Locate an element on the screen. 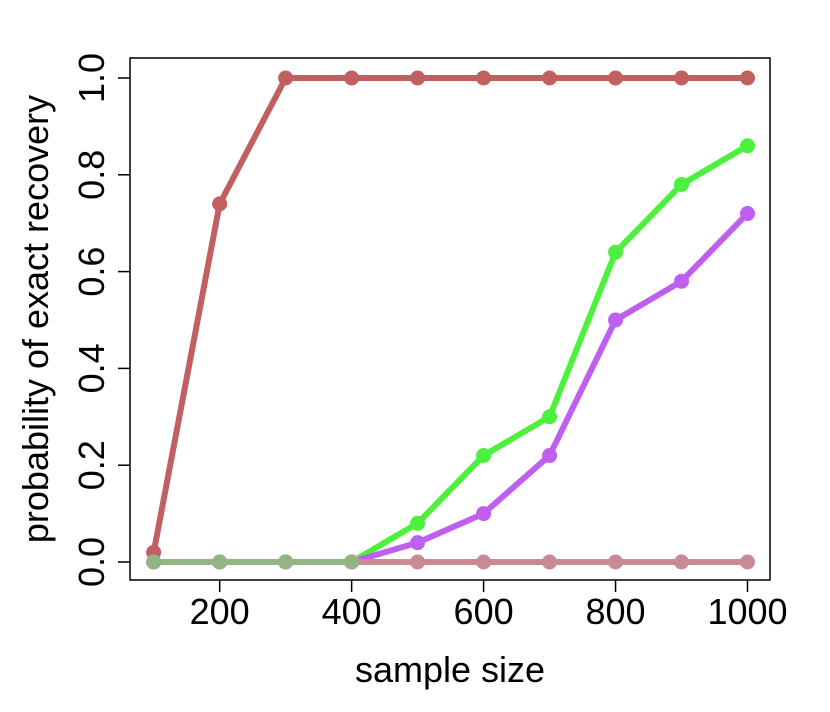 The image size is (830, 712). y-tick-label: 1.0 is located at coordinates (91, 78).